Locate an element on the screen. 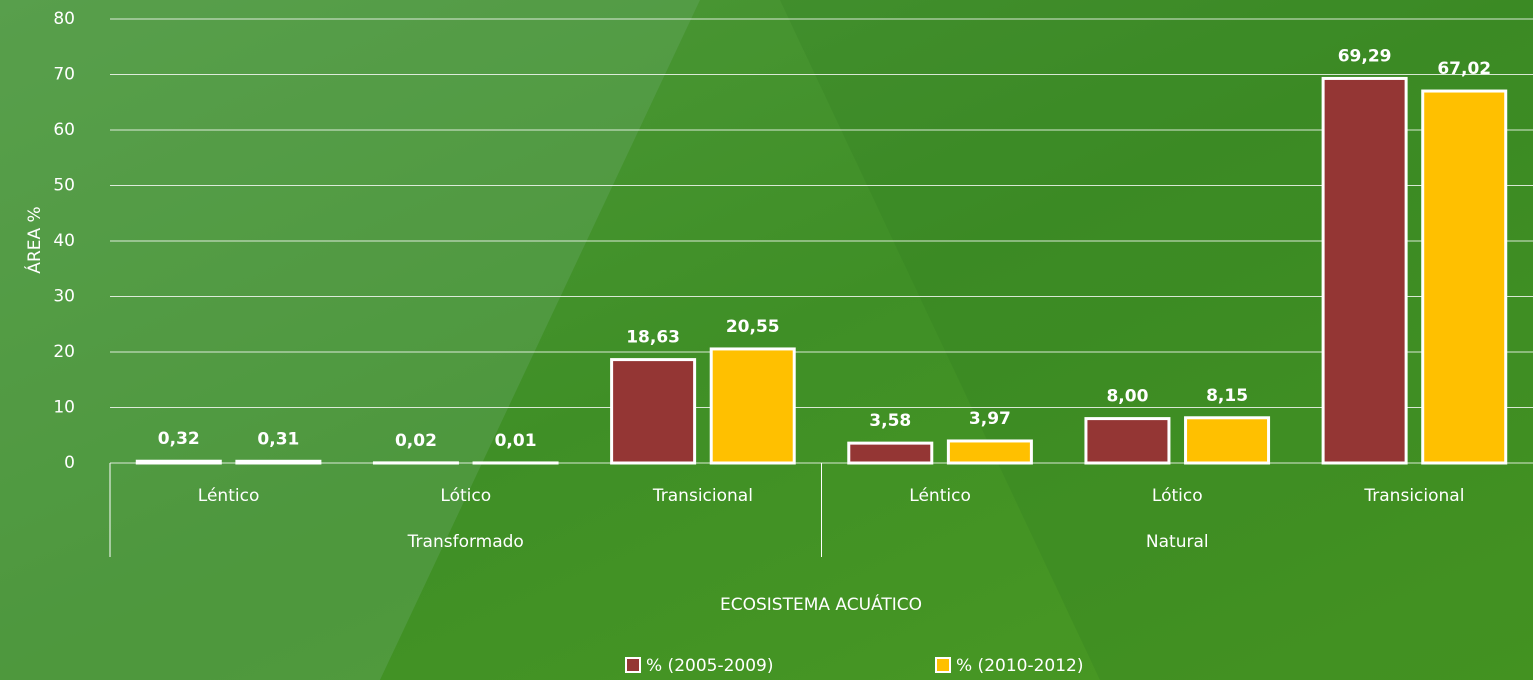 The height and width of the screenshot is (680, 1533). legend-label: % (2005-2009) is located at coordinates (709, 666).